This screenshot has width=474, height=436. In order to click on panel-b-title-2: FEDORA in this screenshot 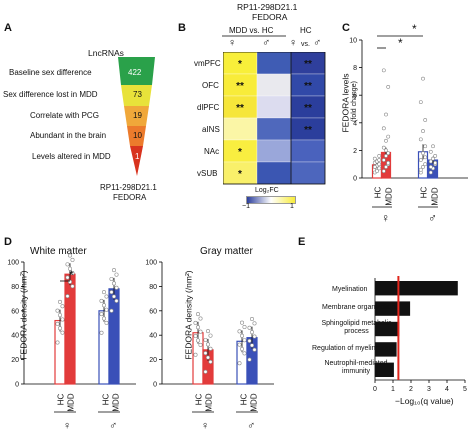, I will do `click(270, 17)`.